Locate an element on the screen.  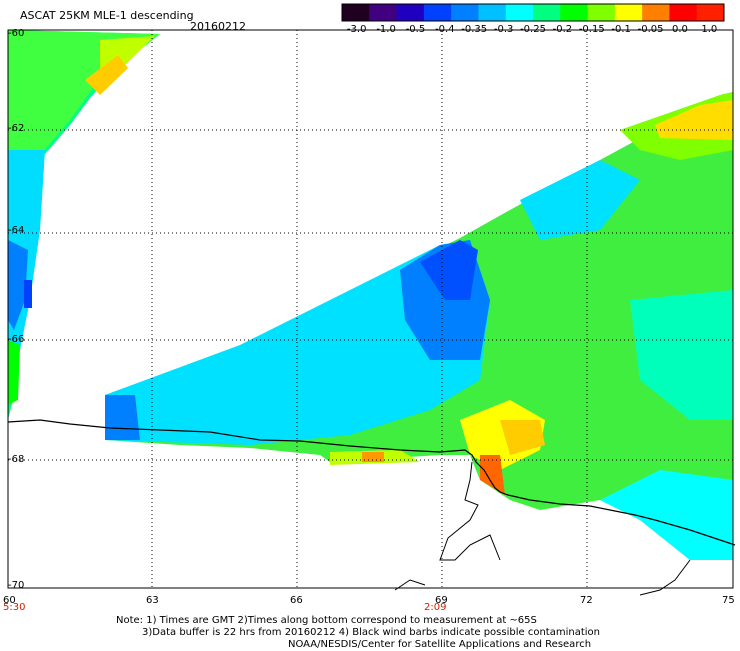
colorbar-tick-label: -1.0 is located at coordinates (386, 29).